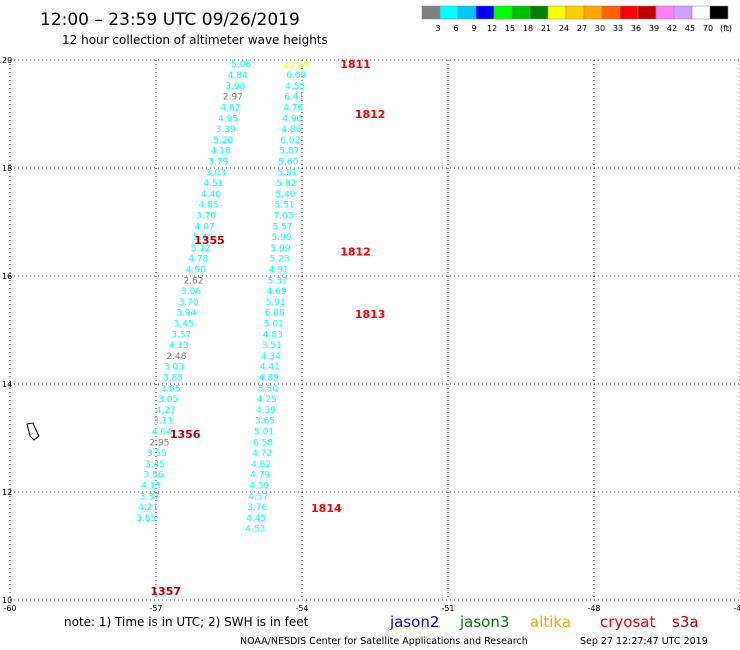 The width and height of the screenshot is (740, 650). What do you see at coordinates (146, 519) in the screenshot?
I see `wave-height-value: 3.85` at bounding box center [146, 519].